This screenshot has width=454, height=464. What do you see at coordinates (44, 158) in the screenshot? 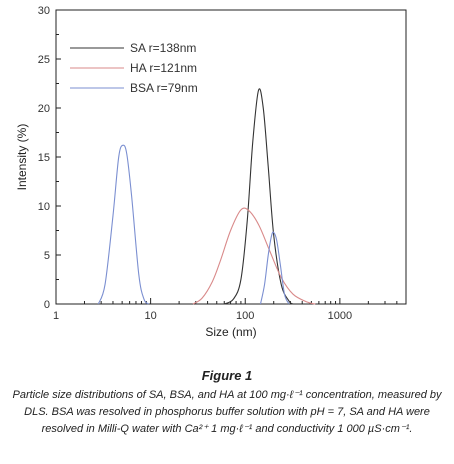
I see `y-tick-label: 15` at bounding box center [44, 158].